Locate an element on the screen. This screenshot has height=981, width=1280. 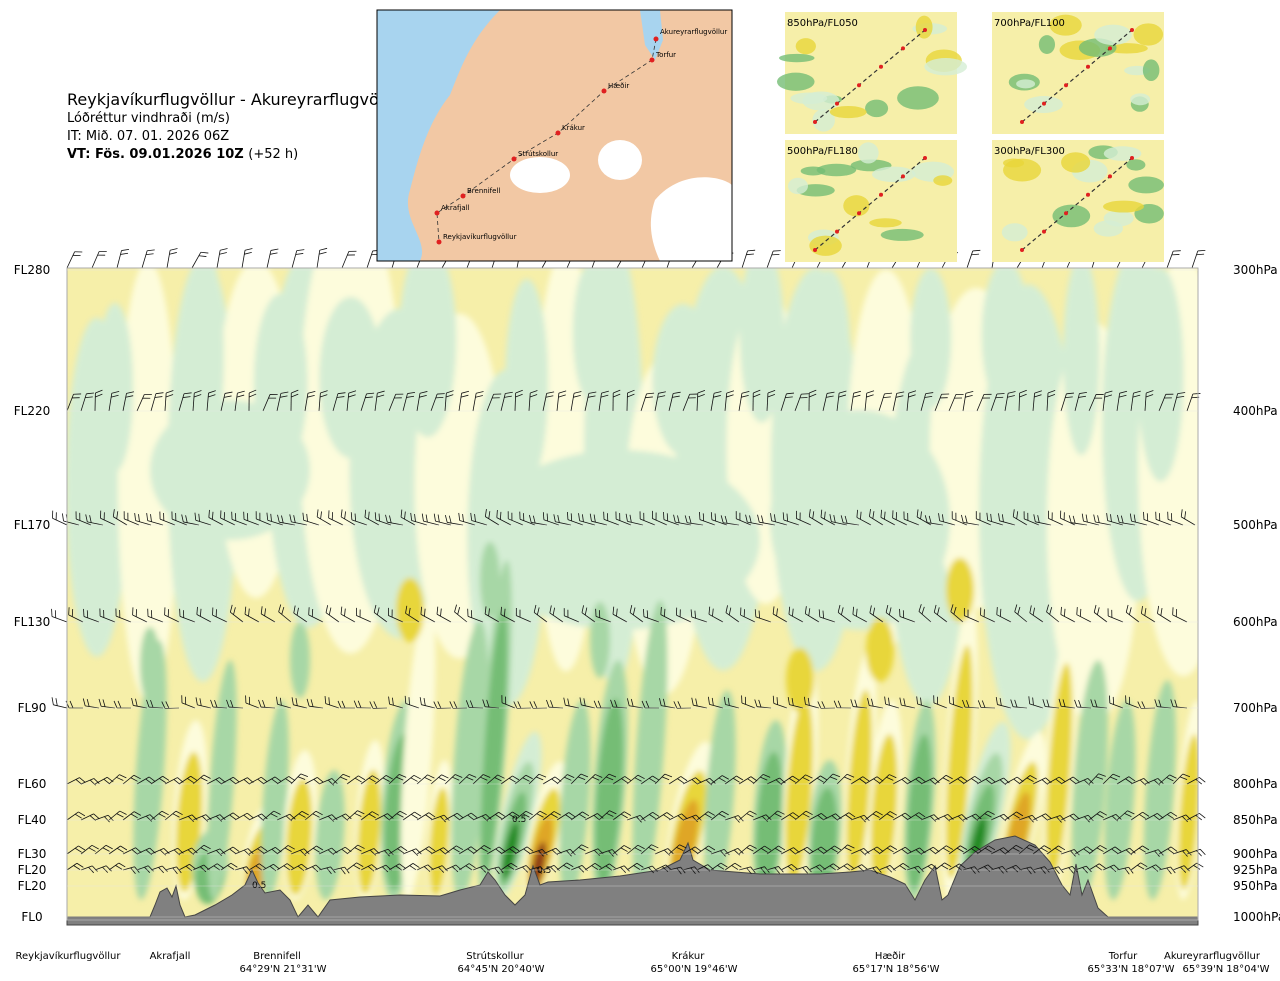
map-waypoint-label: Akrafjall is located at coordinates (455, 208).